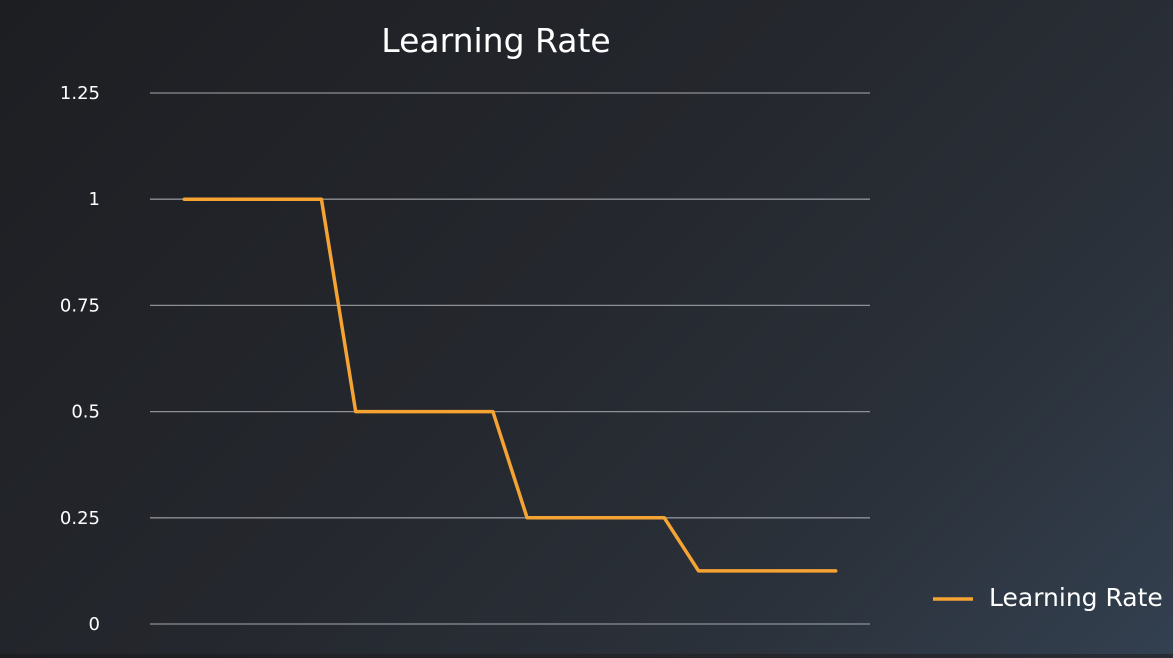  I want to click on chart-title: Learning Rate, so click(495, 40).